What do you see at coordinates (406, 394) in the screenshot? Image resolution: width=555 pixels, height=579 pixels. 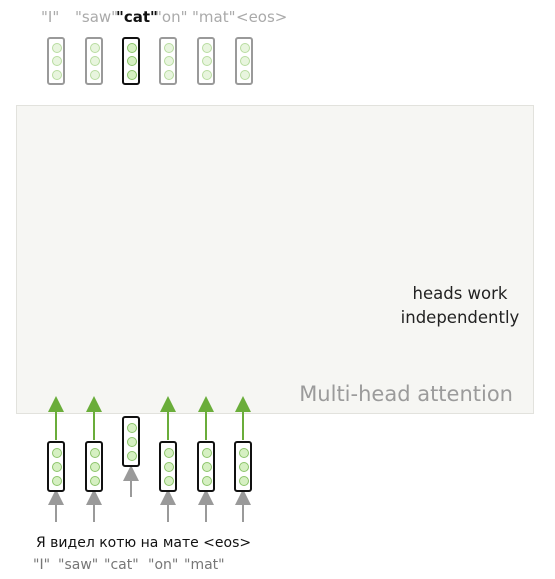 I see `block-label: Multi-head attention` at bounding box center [406, 394].